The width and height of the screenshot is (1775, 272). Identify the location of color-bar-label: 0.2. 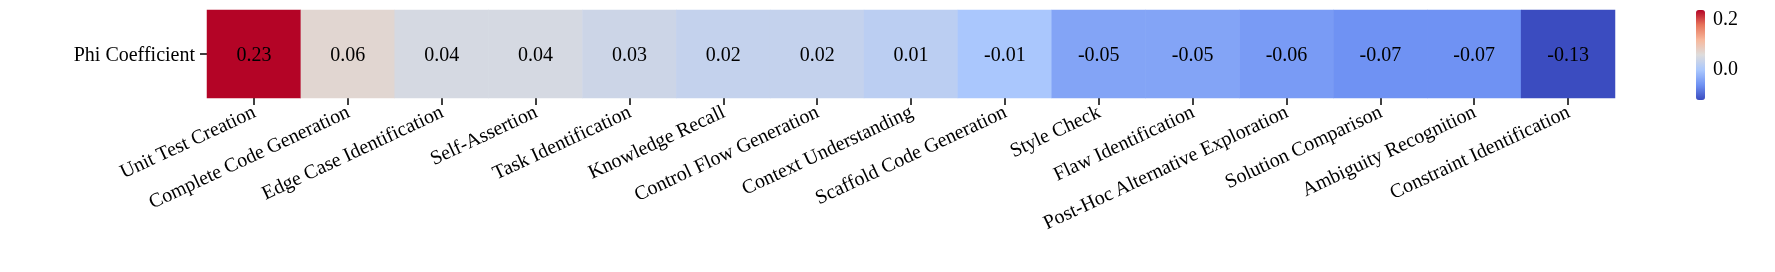
(1725, 18).